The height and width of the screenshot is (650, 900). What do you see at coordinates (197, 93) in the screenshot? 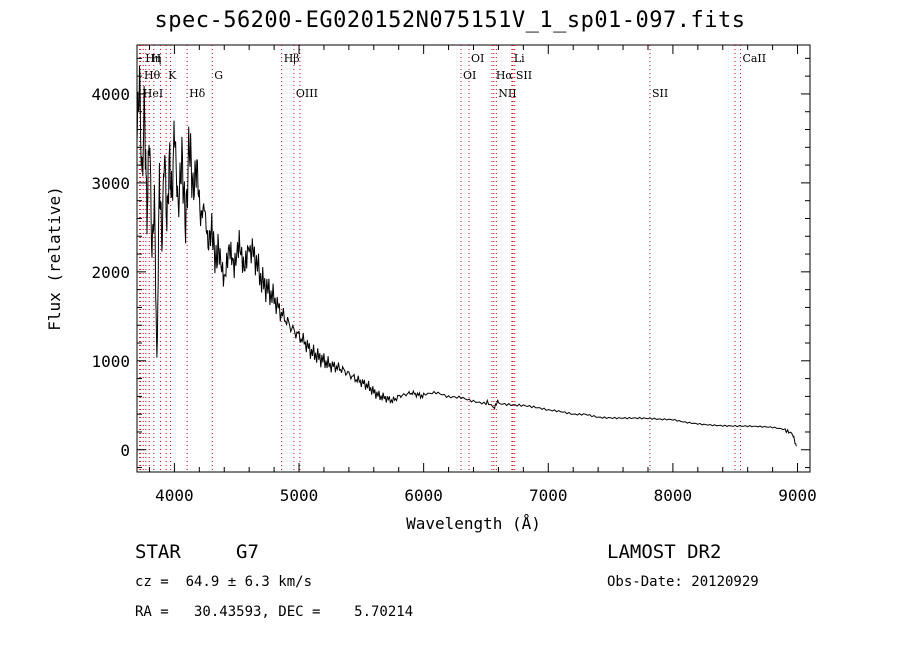
I see `spectral-line-label: Hδ` at bounding box center [197, 93].